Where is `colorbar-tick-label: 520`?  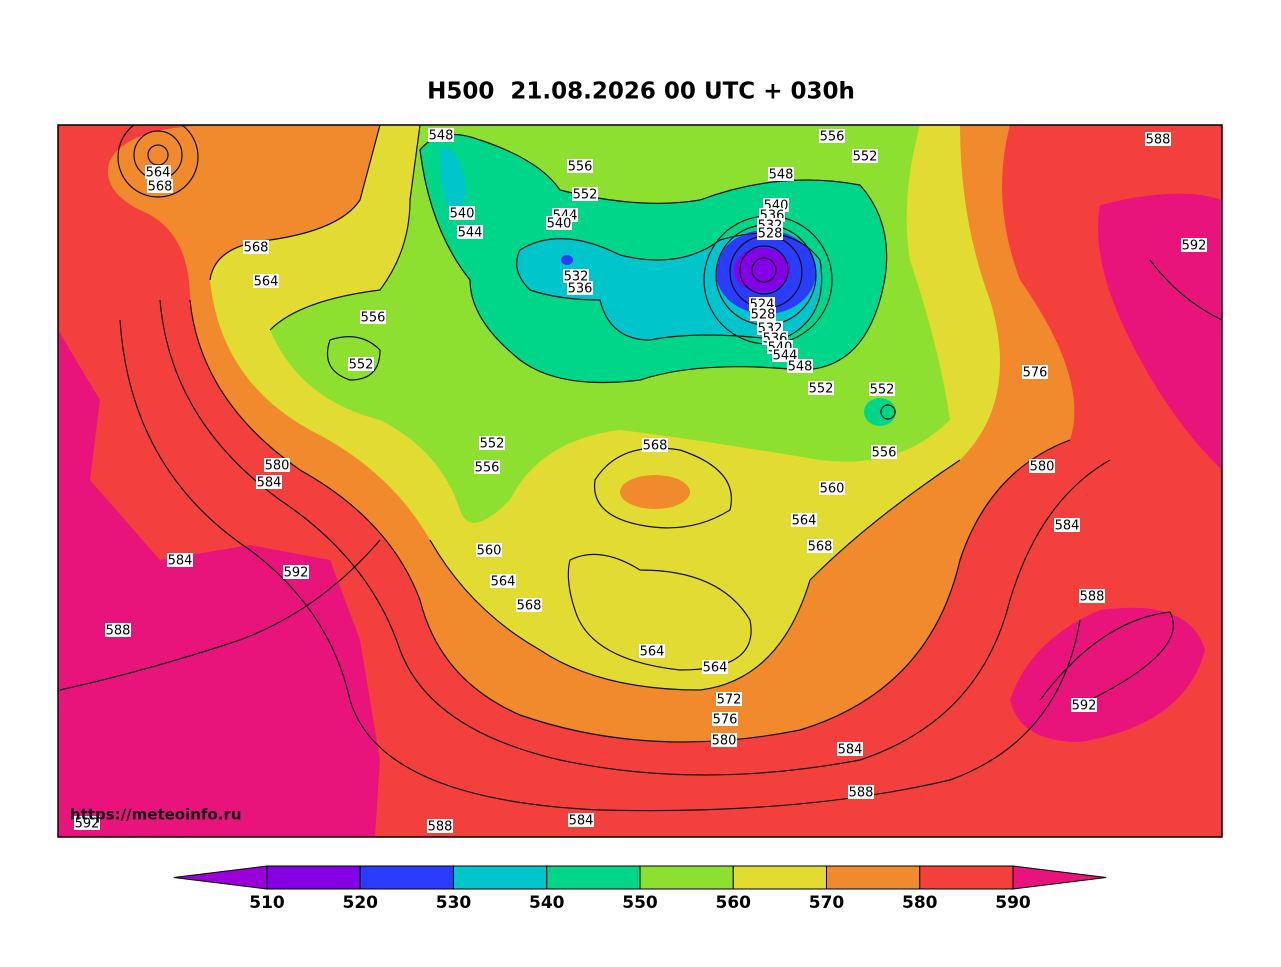
colorbar-tick-label: 520 is located at coordinates (361, 903).